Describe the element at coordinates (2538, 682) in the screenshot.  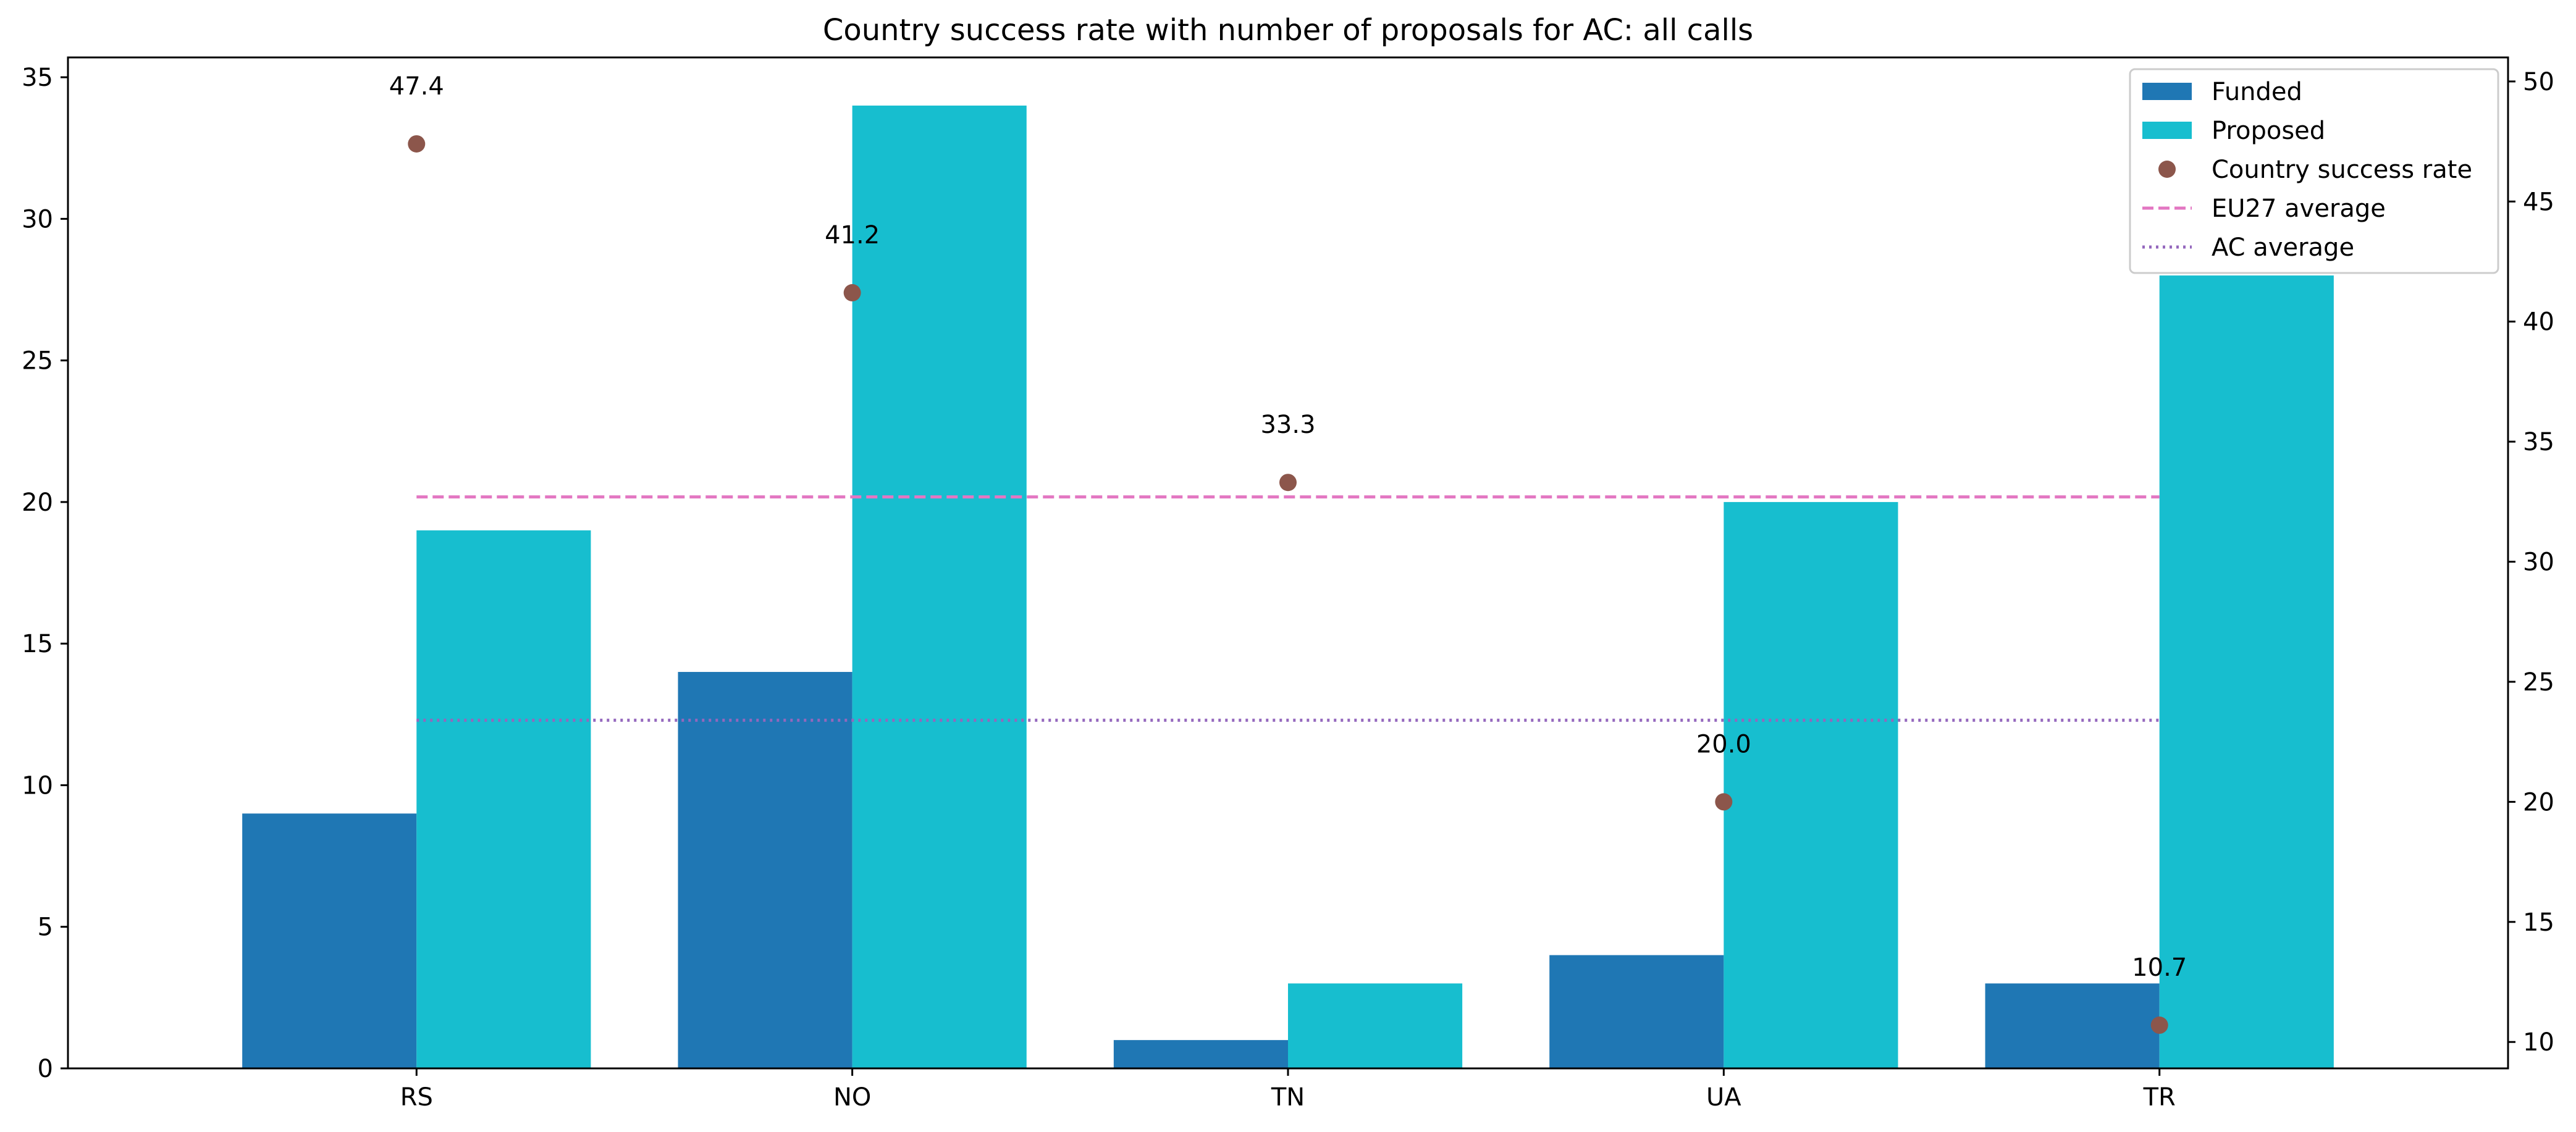
I see `right-y-tick-label-25: 25` at that location.